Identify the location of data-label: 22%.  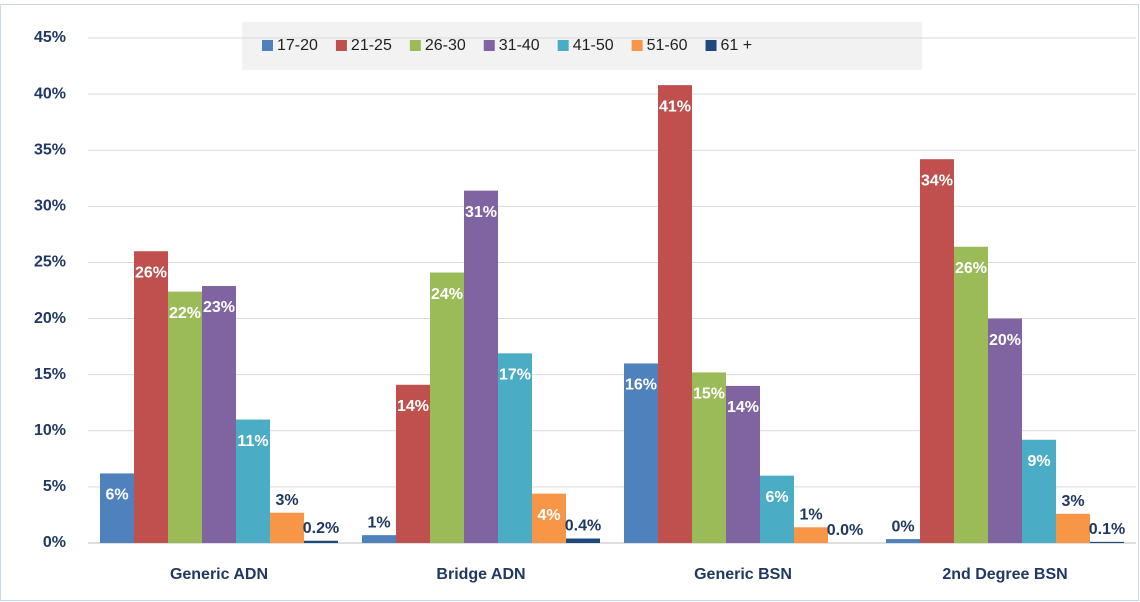
(185, 313).